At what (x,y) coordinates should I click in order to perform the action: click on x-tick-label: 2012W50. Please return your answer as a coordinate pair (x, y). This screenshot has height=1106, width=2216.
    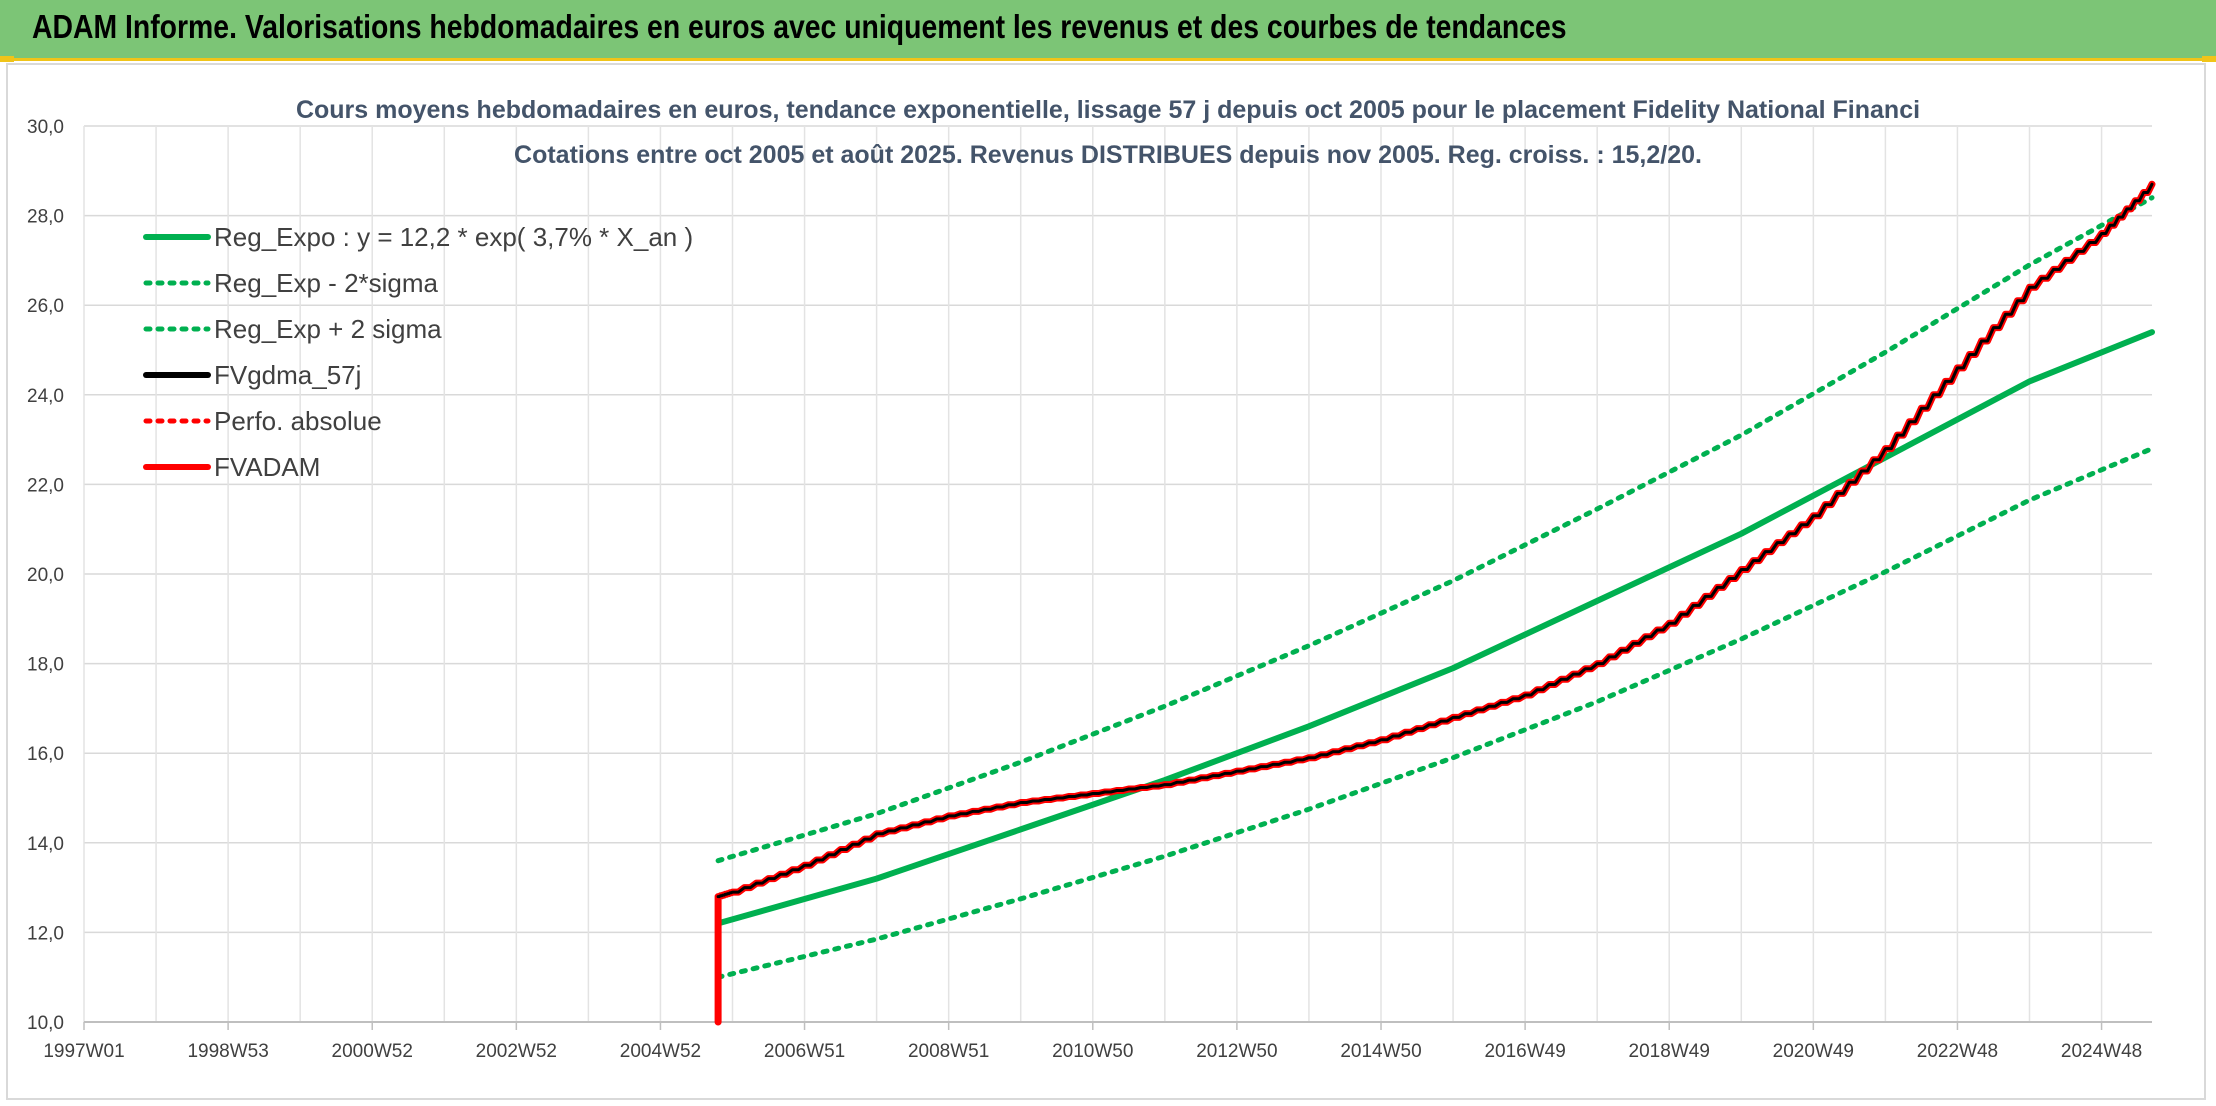
    Looking at the image, I should click on (1236, 1051).